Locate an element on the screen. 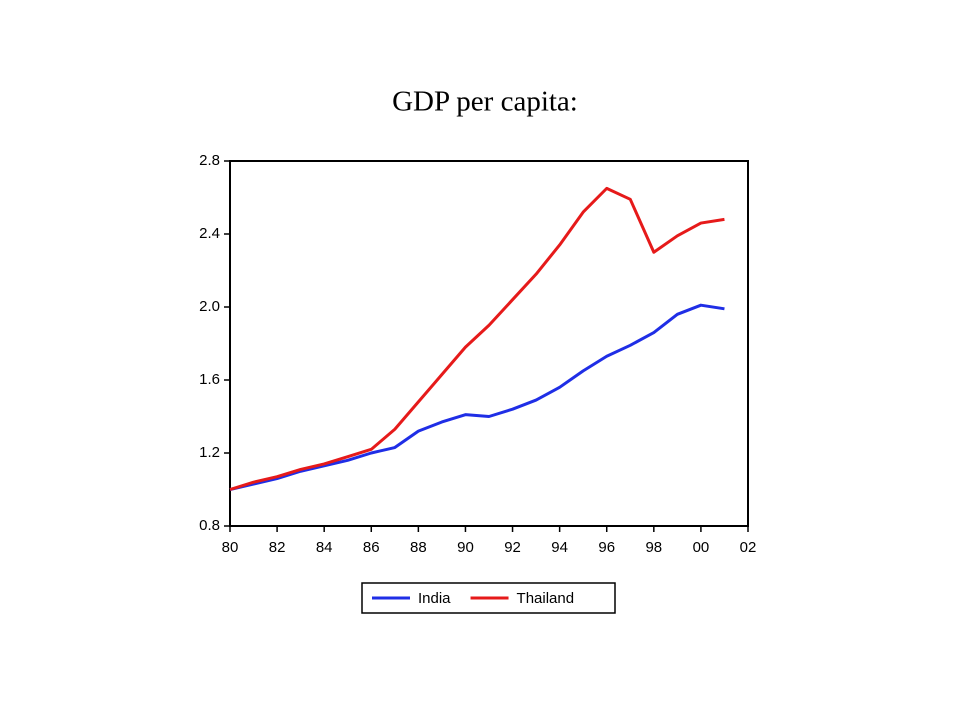 The height and width of the screenshot is (720, 960). x-tick-label: 82 is located at coordinates (277, 547).